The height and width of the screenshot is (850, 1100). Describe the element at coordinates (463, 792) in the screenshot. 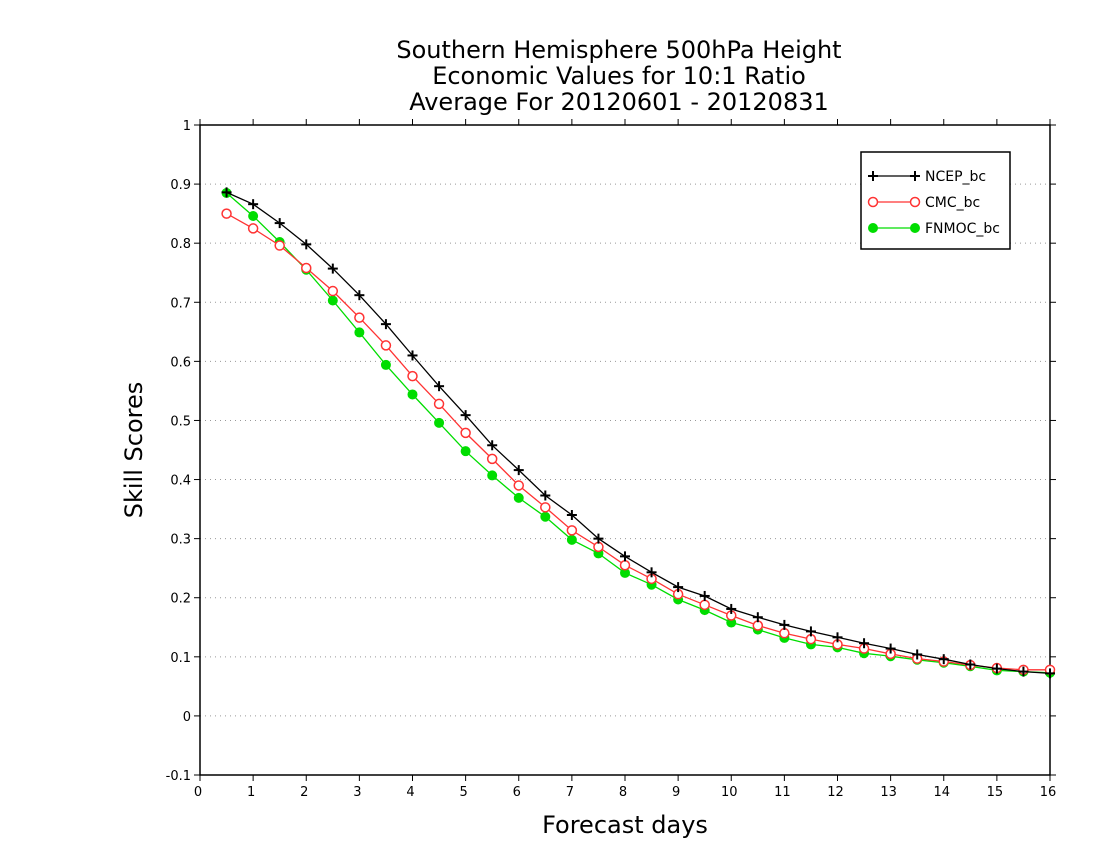

I see `x-tick-label: 5` at that location.